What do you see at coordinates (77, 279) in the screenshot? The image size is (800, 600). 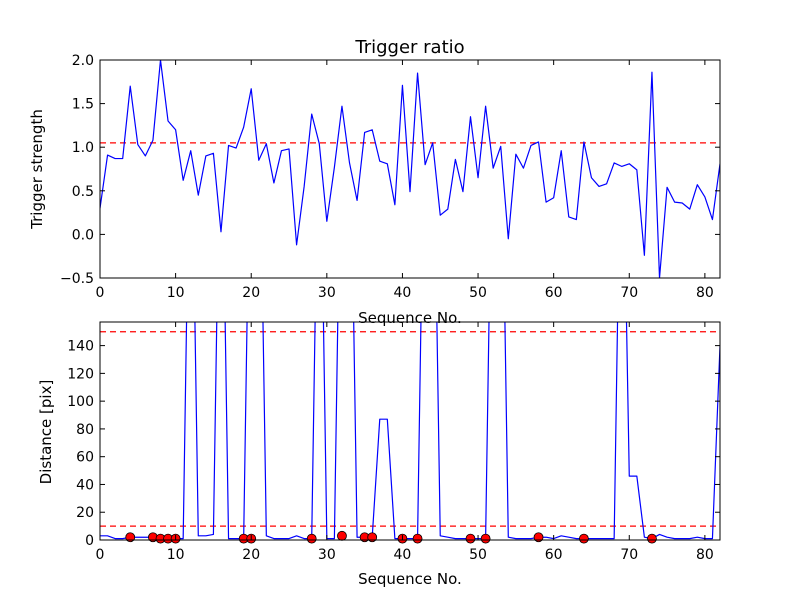 I see `y-tick-label: −0.5` at bounding box center [77, 279].